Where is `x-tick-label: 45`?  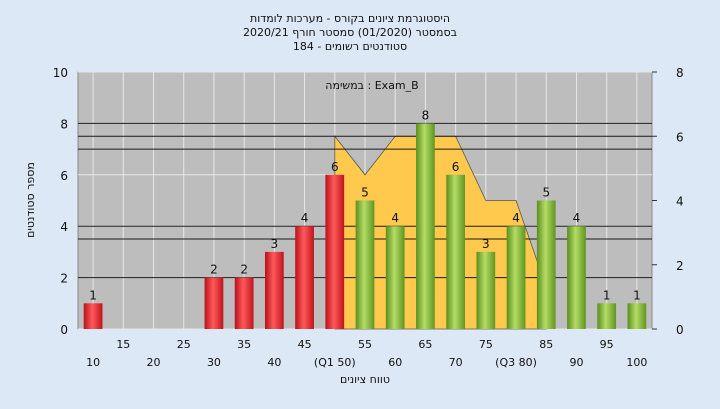 x-tick-label: 45 is located at coordinates (305, 344).